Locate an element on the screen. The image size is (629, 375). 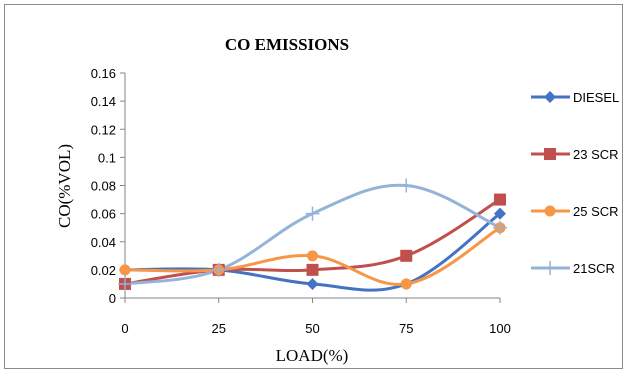
y-tick-label: 0.08 is located at coordinates (103, 186).